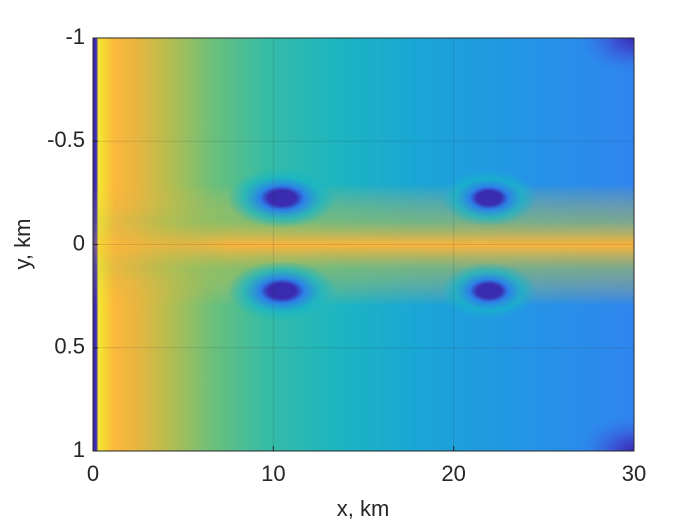 Image resolution: width=700 pixels, height=525 pixels. What do you see at coordinates (273, 473) in the screenshot?
I see `x-tick-label: 10` at bounding box center [273, 473].